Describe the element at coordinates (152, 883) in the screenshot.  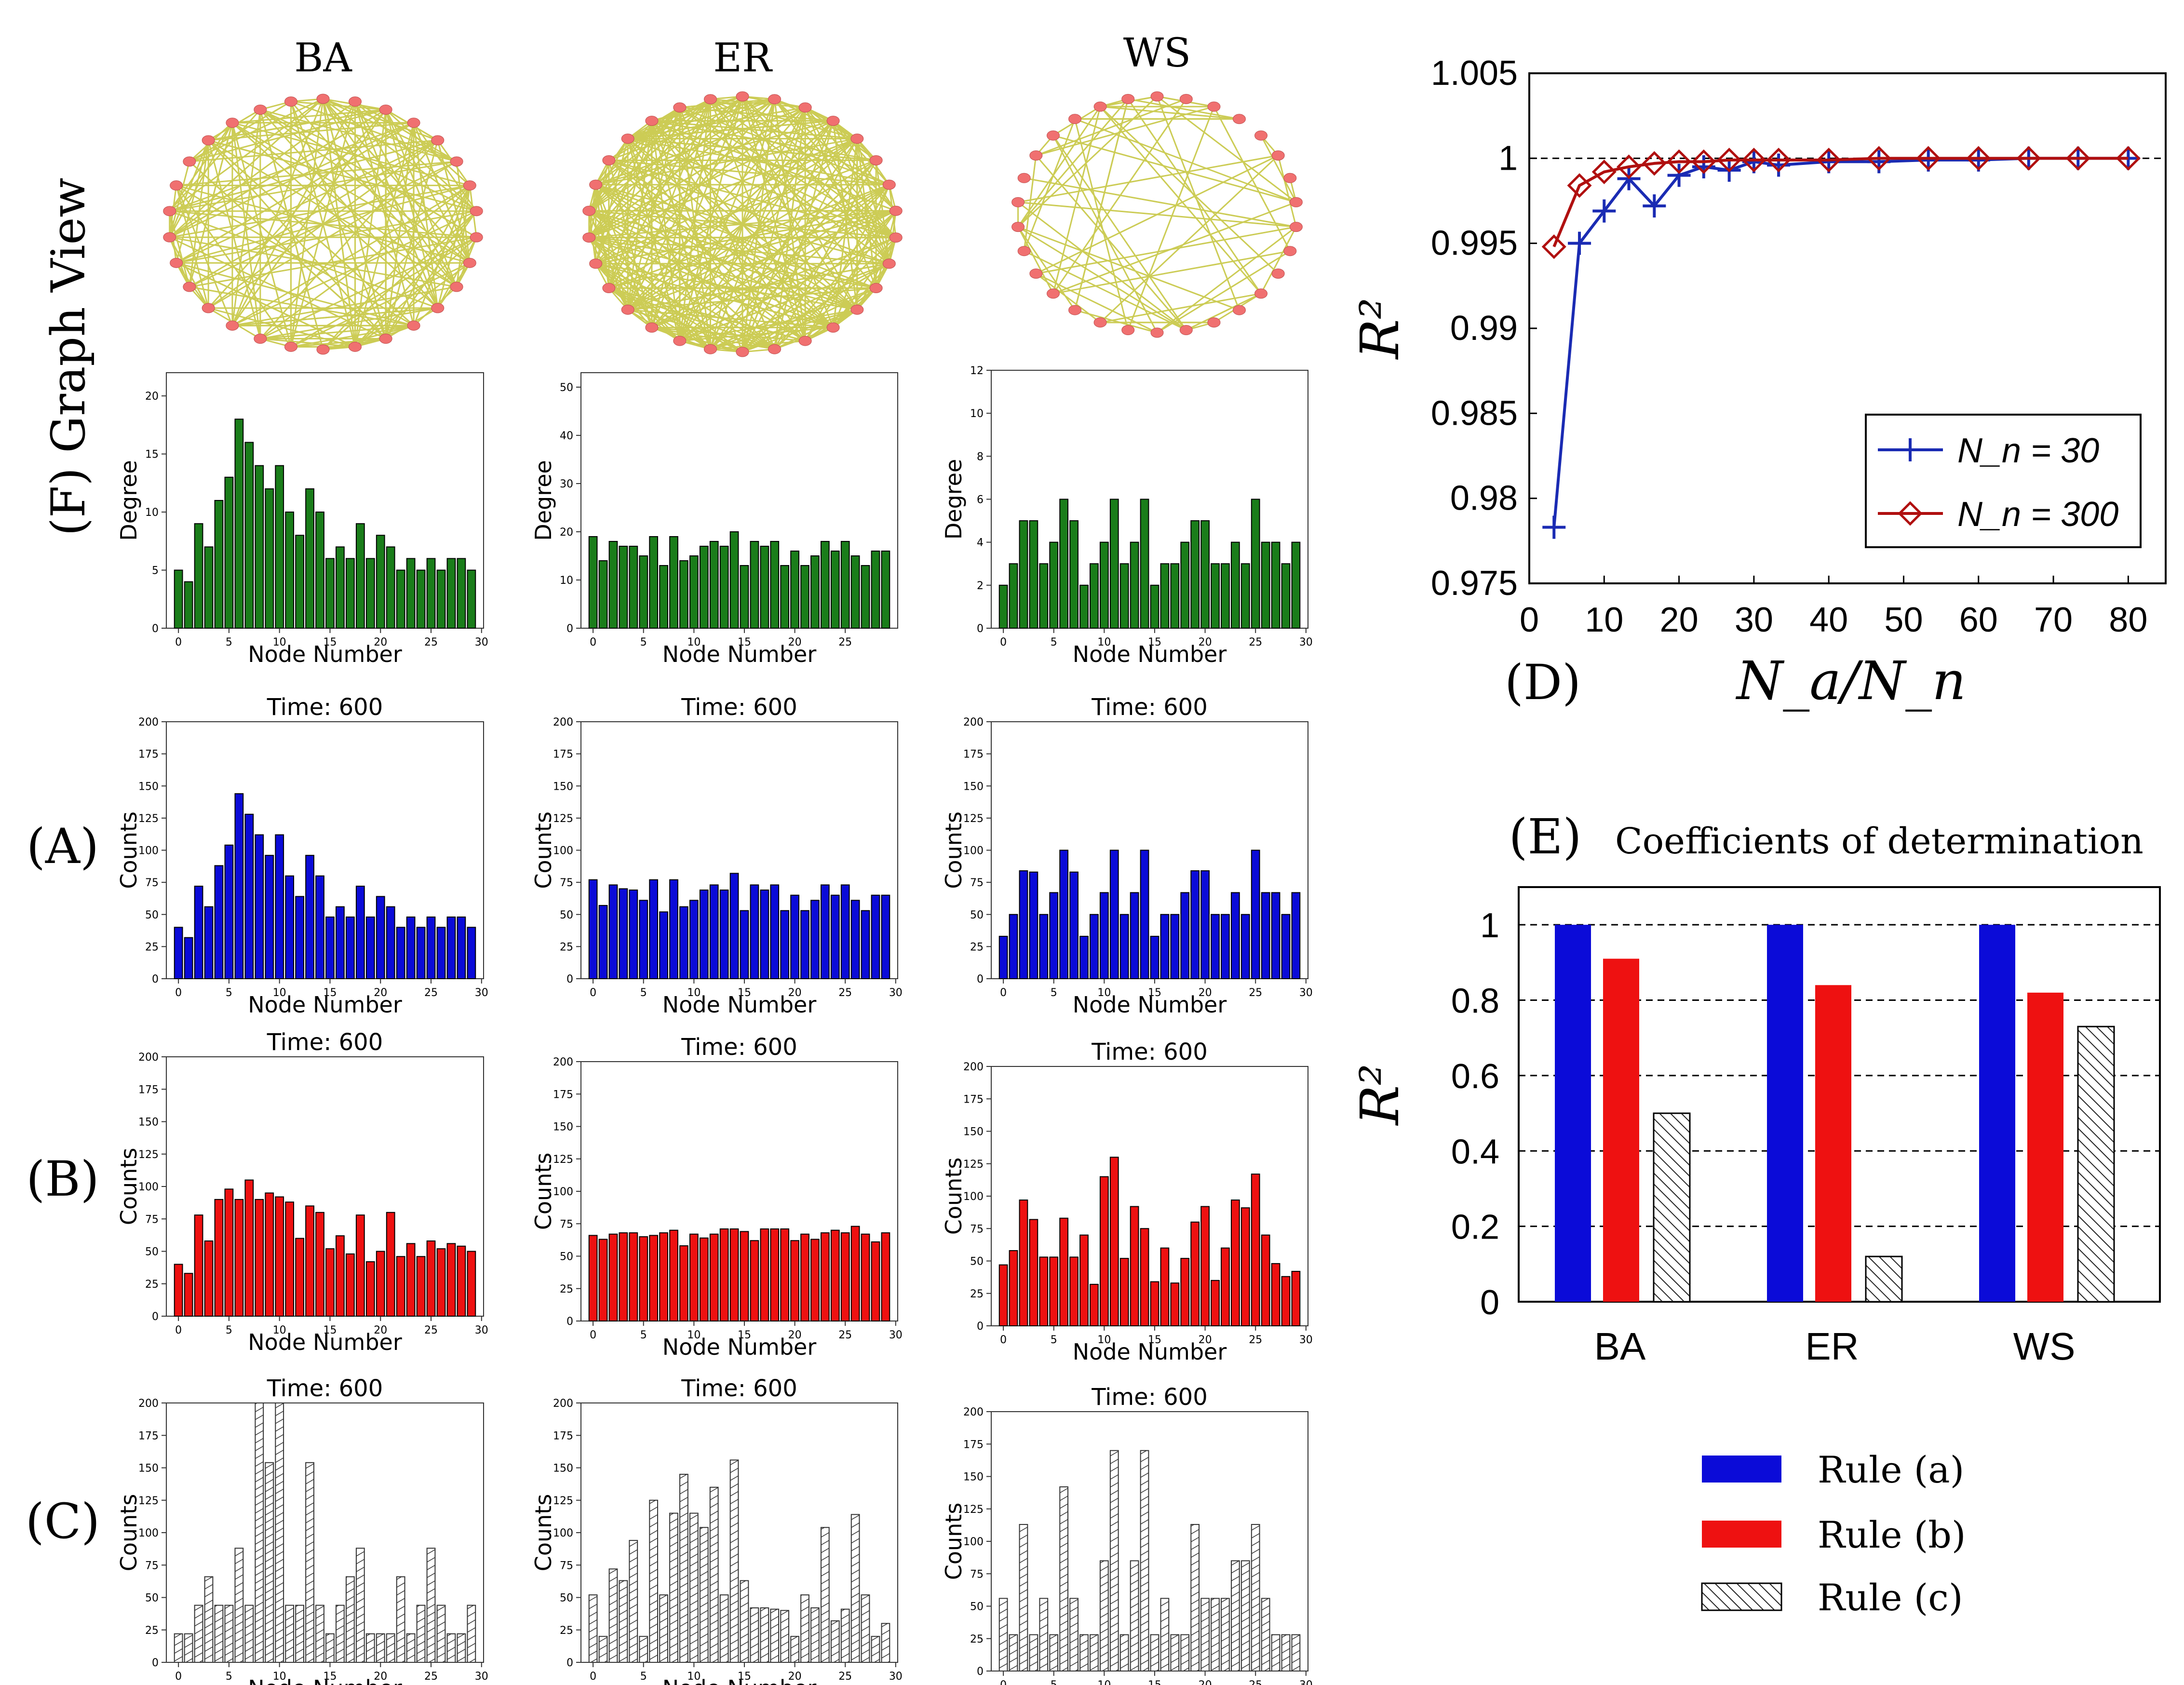
I see `y-tick-label: 75` at that location.